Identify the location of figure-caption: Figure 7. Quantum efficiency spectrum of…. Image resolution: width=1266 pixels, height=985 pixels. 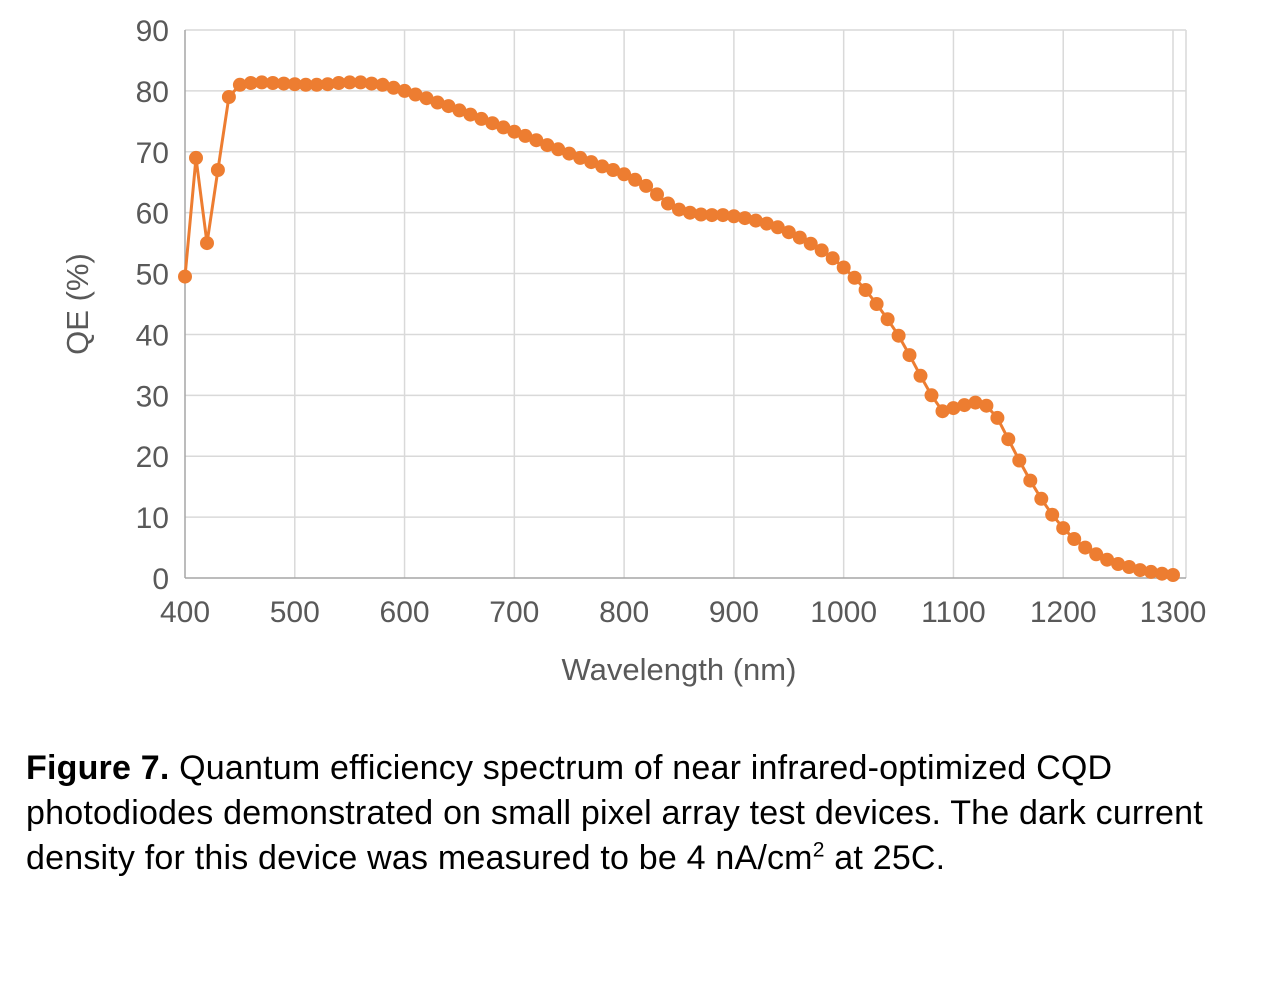
(632, 814).